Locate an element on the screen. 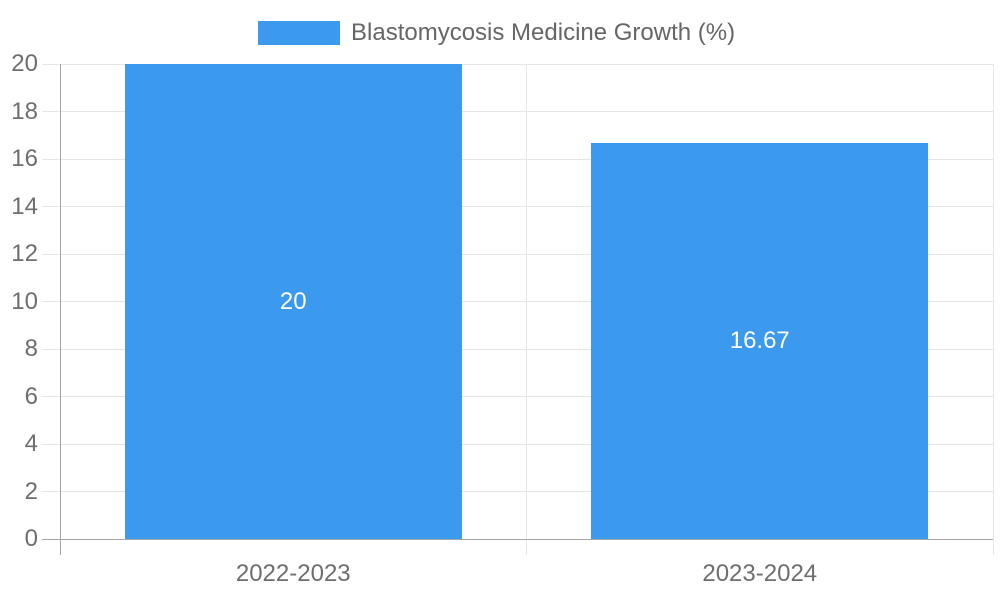  bar-value-label: 20 is located at coordinates (293, 301).